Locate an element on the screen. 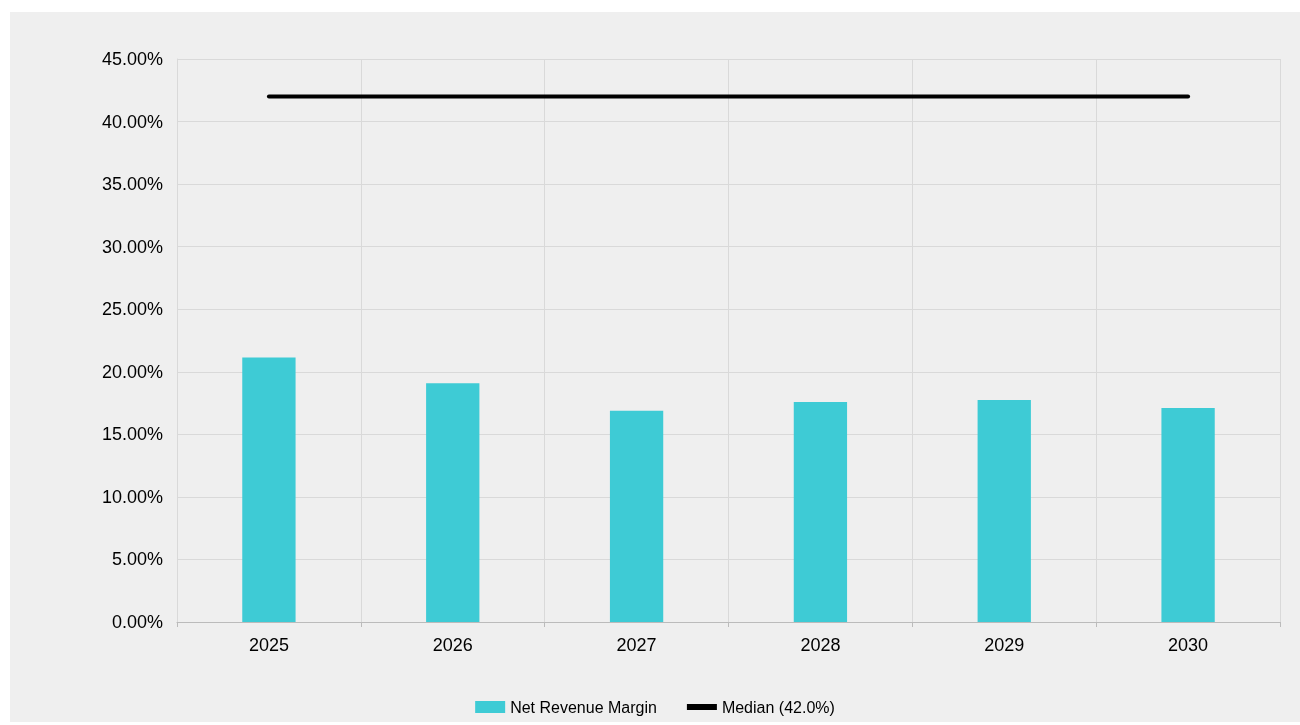  y-tick-label: 5.00% is located at coordinates (137, 559).